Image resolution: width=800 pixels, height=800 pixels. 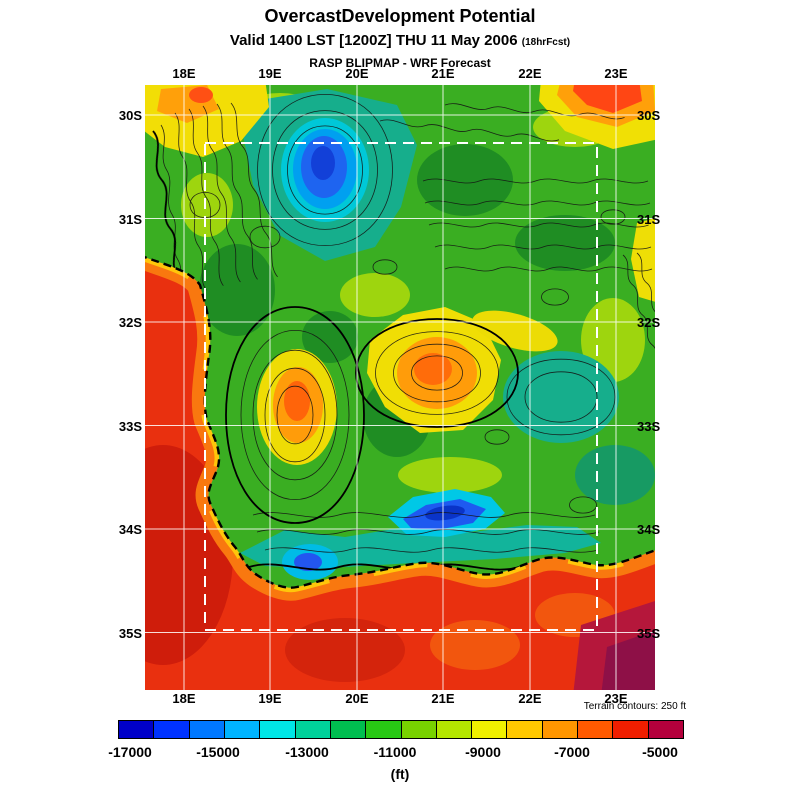 What do you see at coordinates (660, 752) in the screenshot?
I see `colorbar-tick-label: -5000` at bounding box center [660, 752].